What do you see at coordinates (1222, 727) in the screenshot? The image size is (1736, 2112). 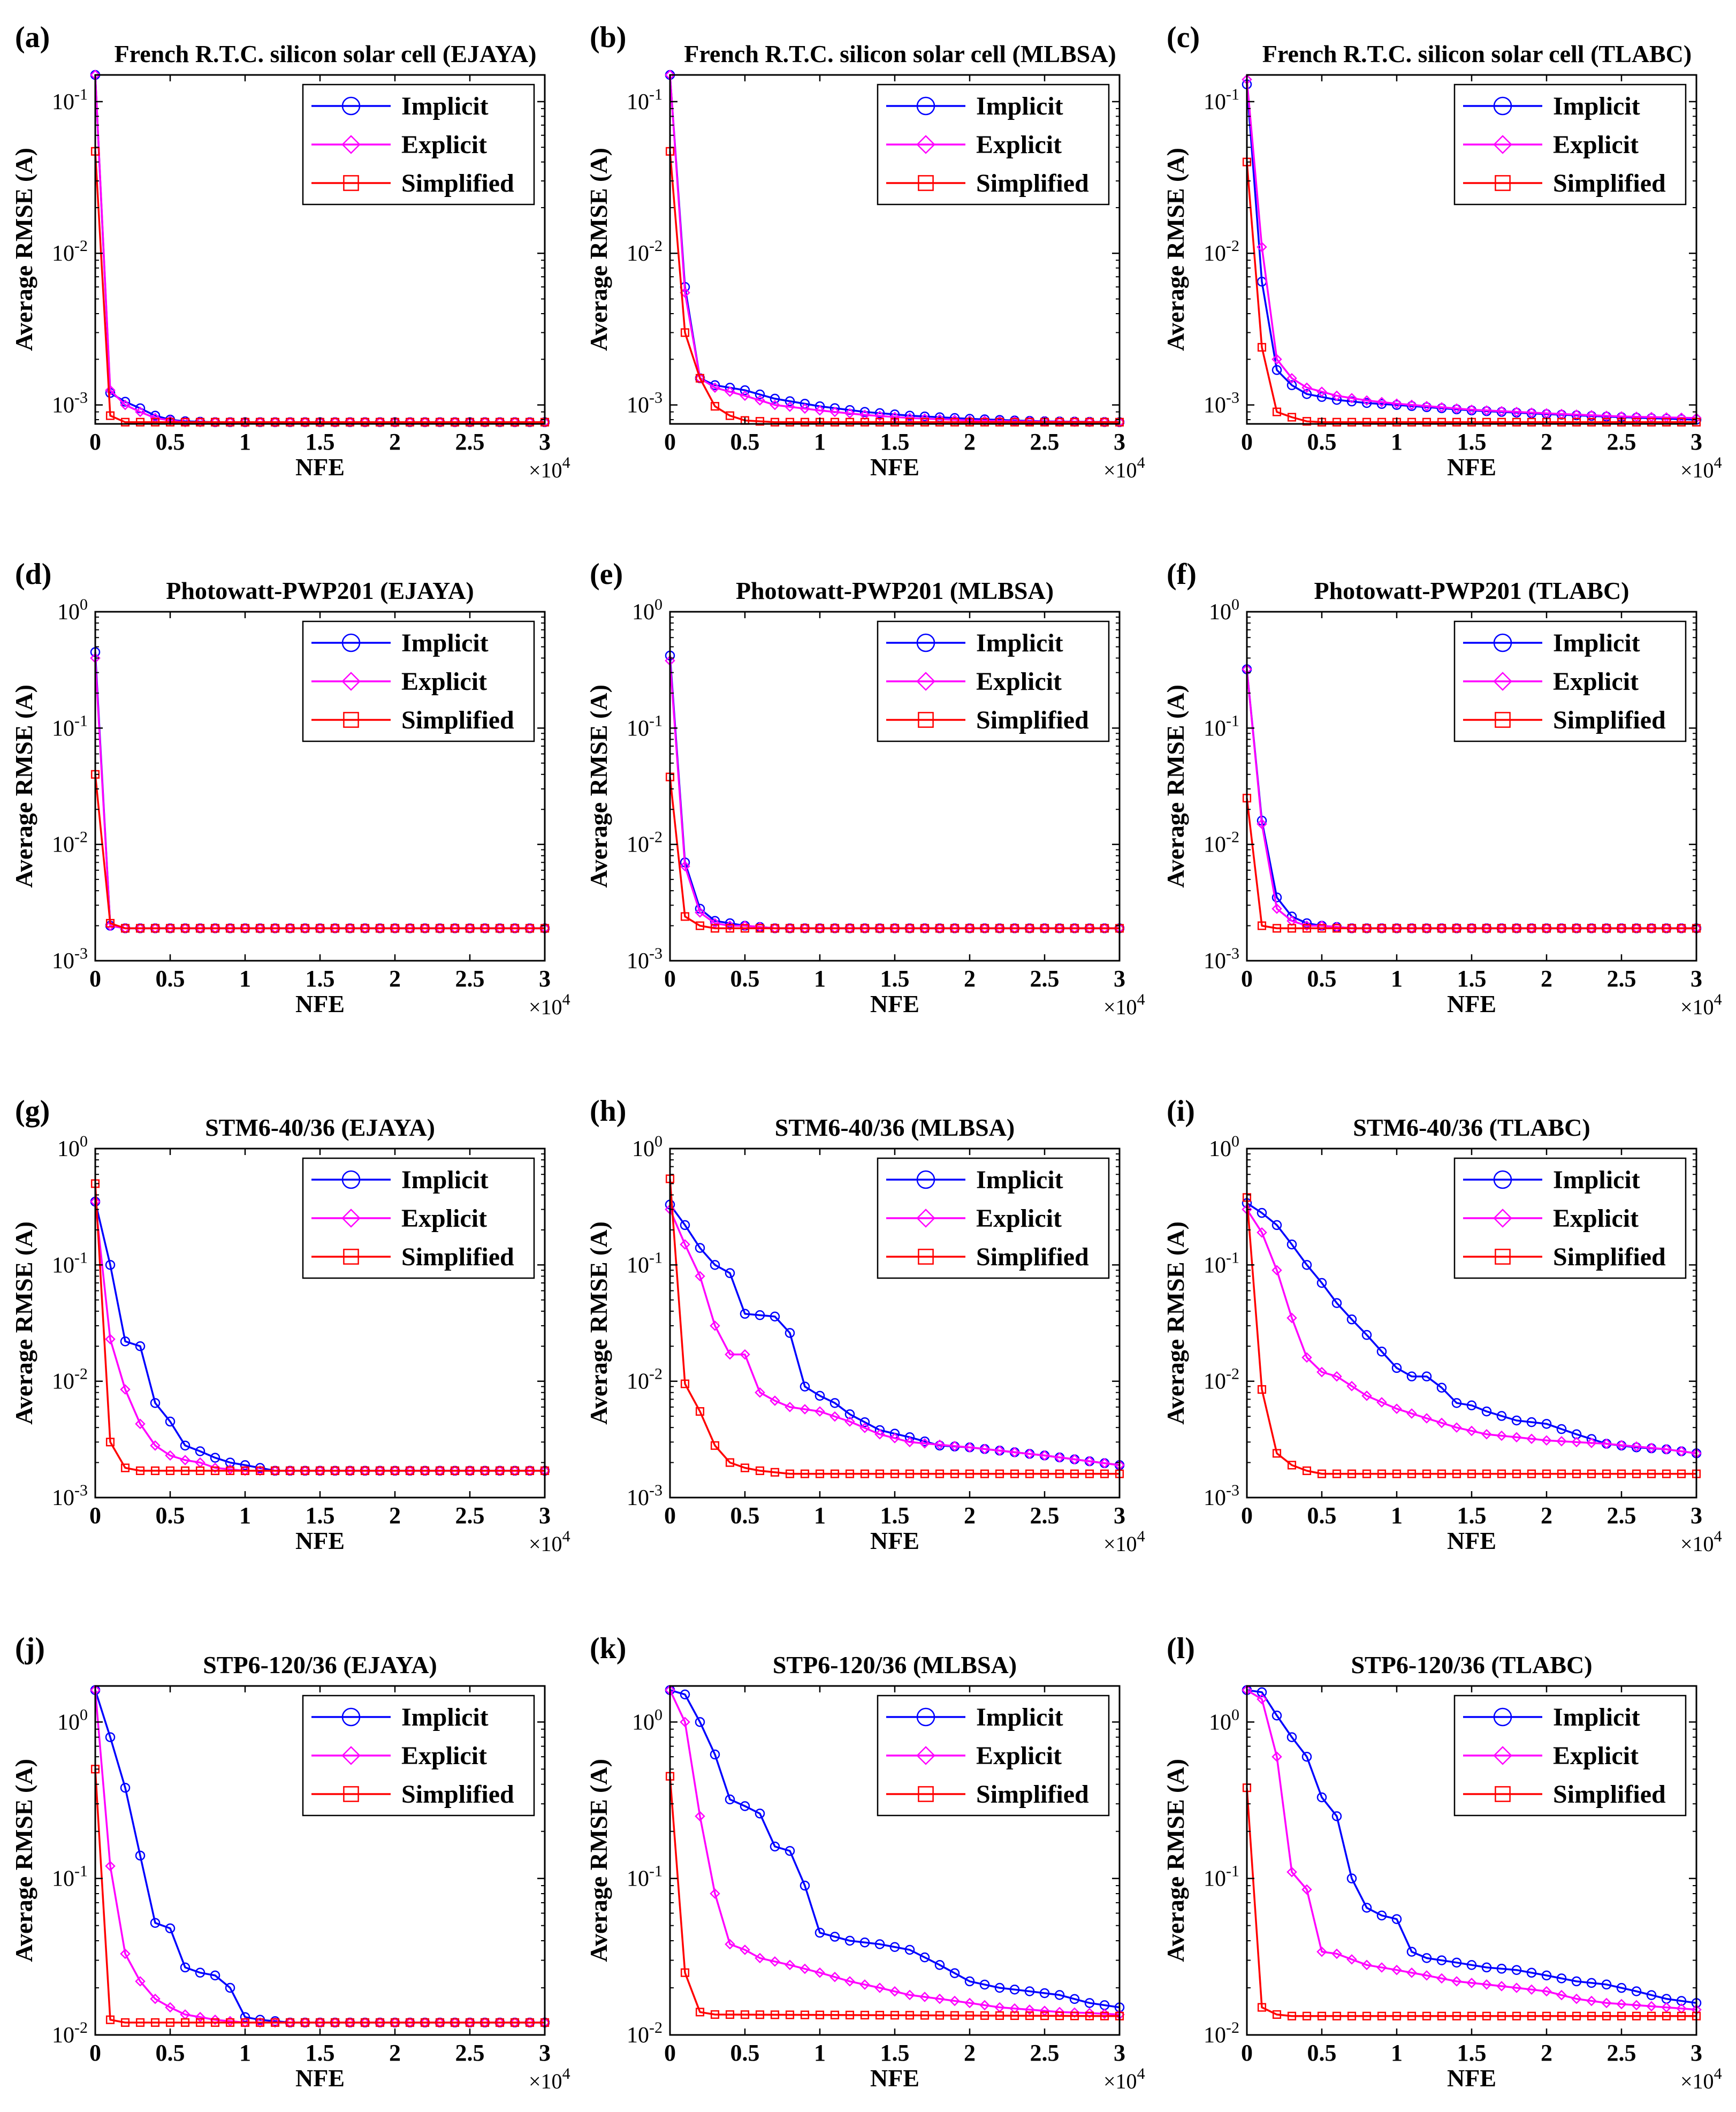 I see `y-tick-label: 10⁻¹` at bounding box center [1222, 727].